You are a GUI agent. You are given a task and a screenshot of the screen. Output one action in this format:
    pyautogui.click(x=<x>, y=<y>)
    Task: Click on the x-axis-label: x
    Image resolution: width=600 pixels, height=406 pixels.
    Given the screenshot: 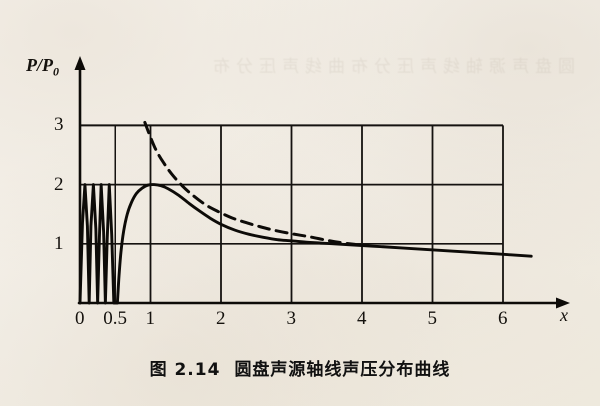 What is the action you would take?
    pyautogui.click(x=564, y=315)
    